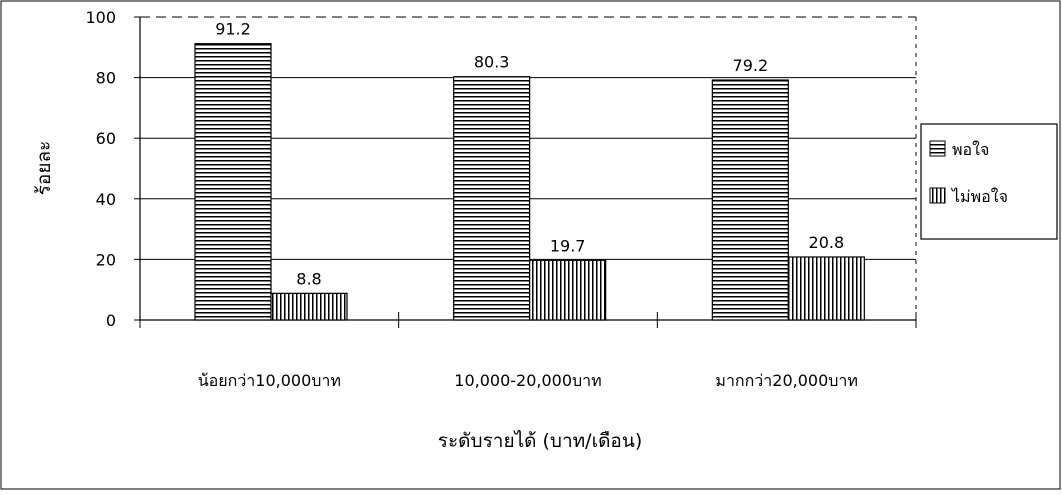  What do you see at coordinates (568, 245) in the screenshot?
I see `data-label: 19.7` at bounding box center [568, 245].